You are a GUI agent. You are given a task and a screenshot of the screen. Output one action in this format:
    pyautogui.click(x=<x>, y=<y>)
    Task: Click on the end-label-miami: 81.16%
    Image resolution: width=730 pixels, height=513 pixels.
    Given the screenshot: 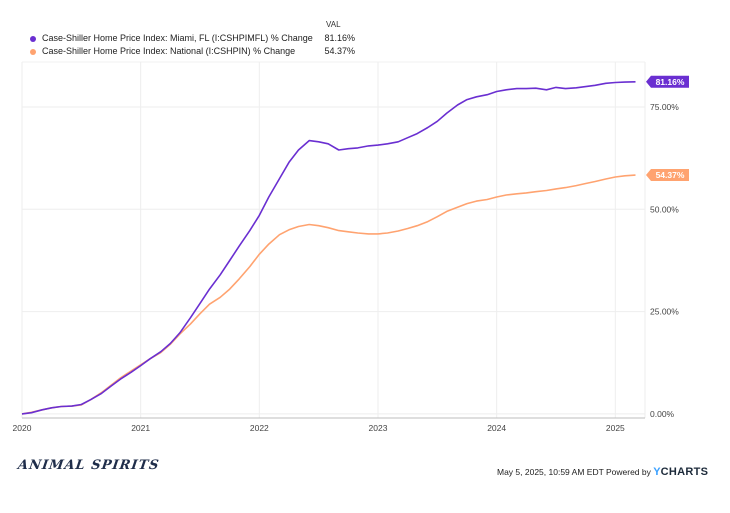 What is the action you would take?
    pyautogui.click(x=667, y=81)
    